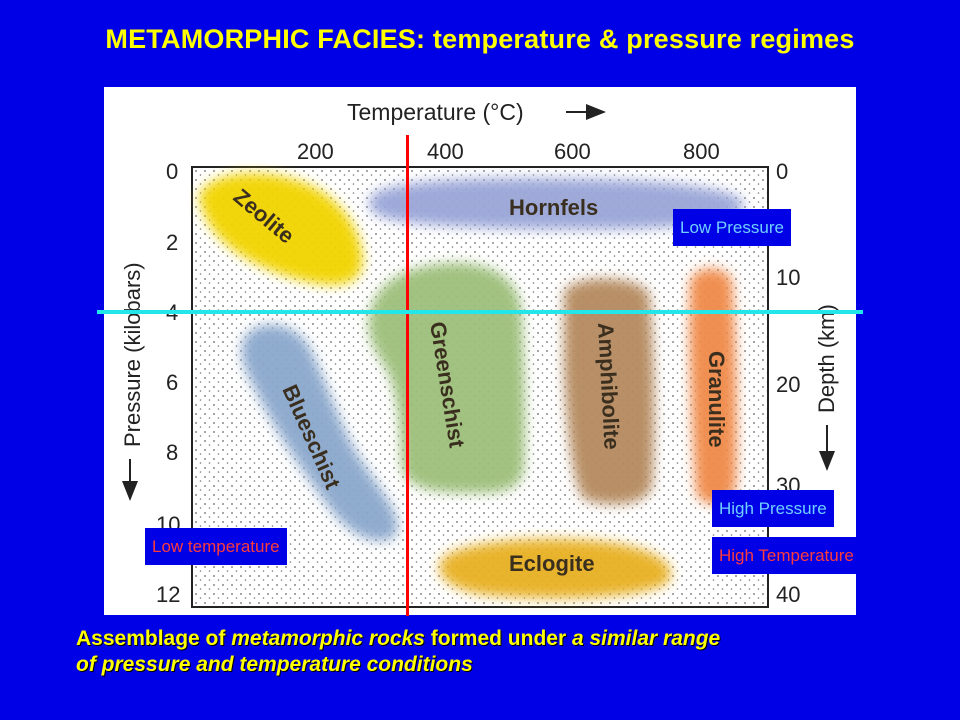  Describe the element at coordinates (281, 229) in the screenshot. I see `zeolite-region` at that location.